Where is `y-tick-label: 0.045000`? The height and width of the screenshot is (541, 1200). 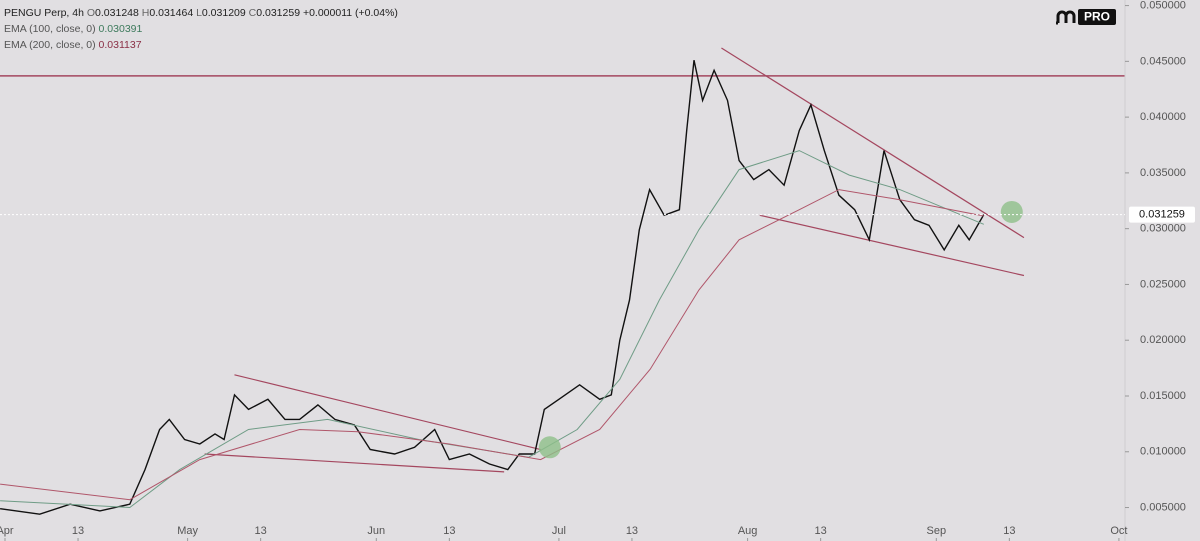 y-tick-label: 0.045000 is located at coordinates (1163, 61).